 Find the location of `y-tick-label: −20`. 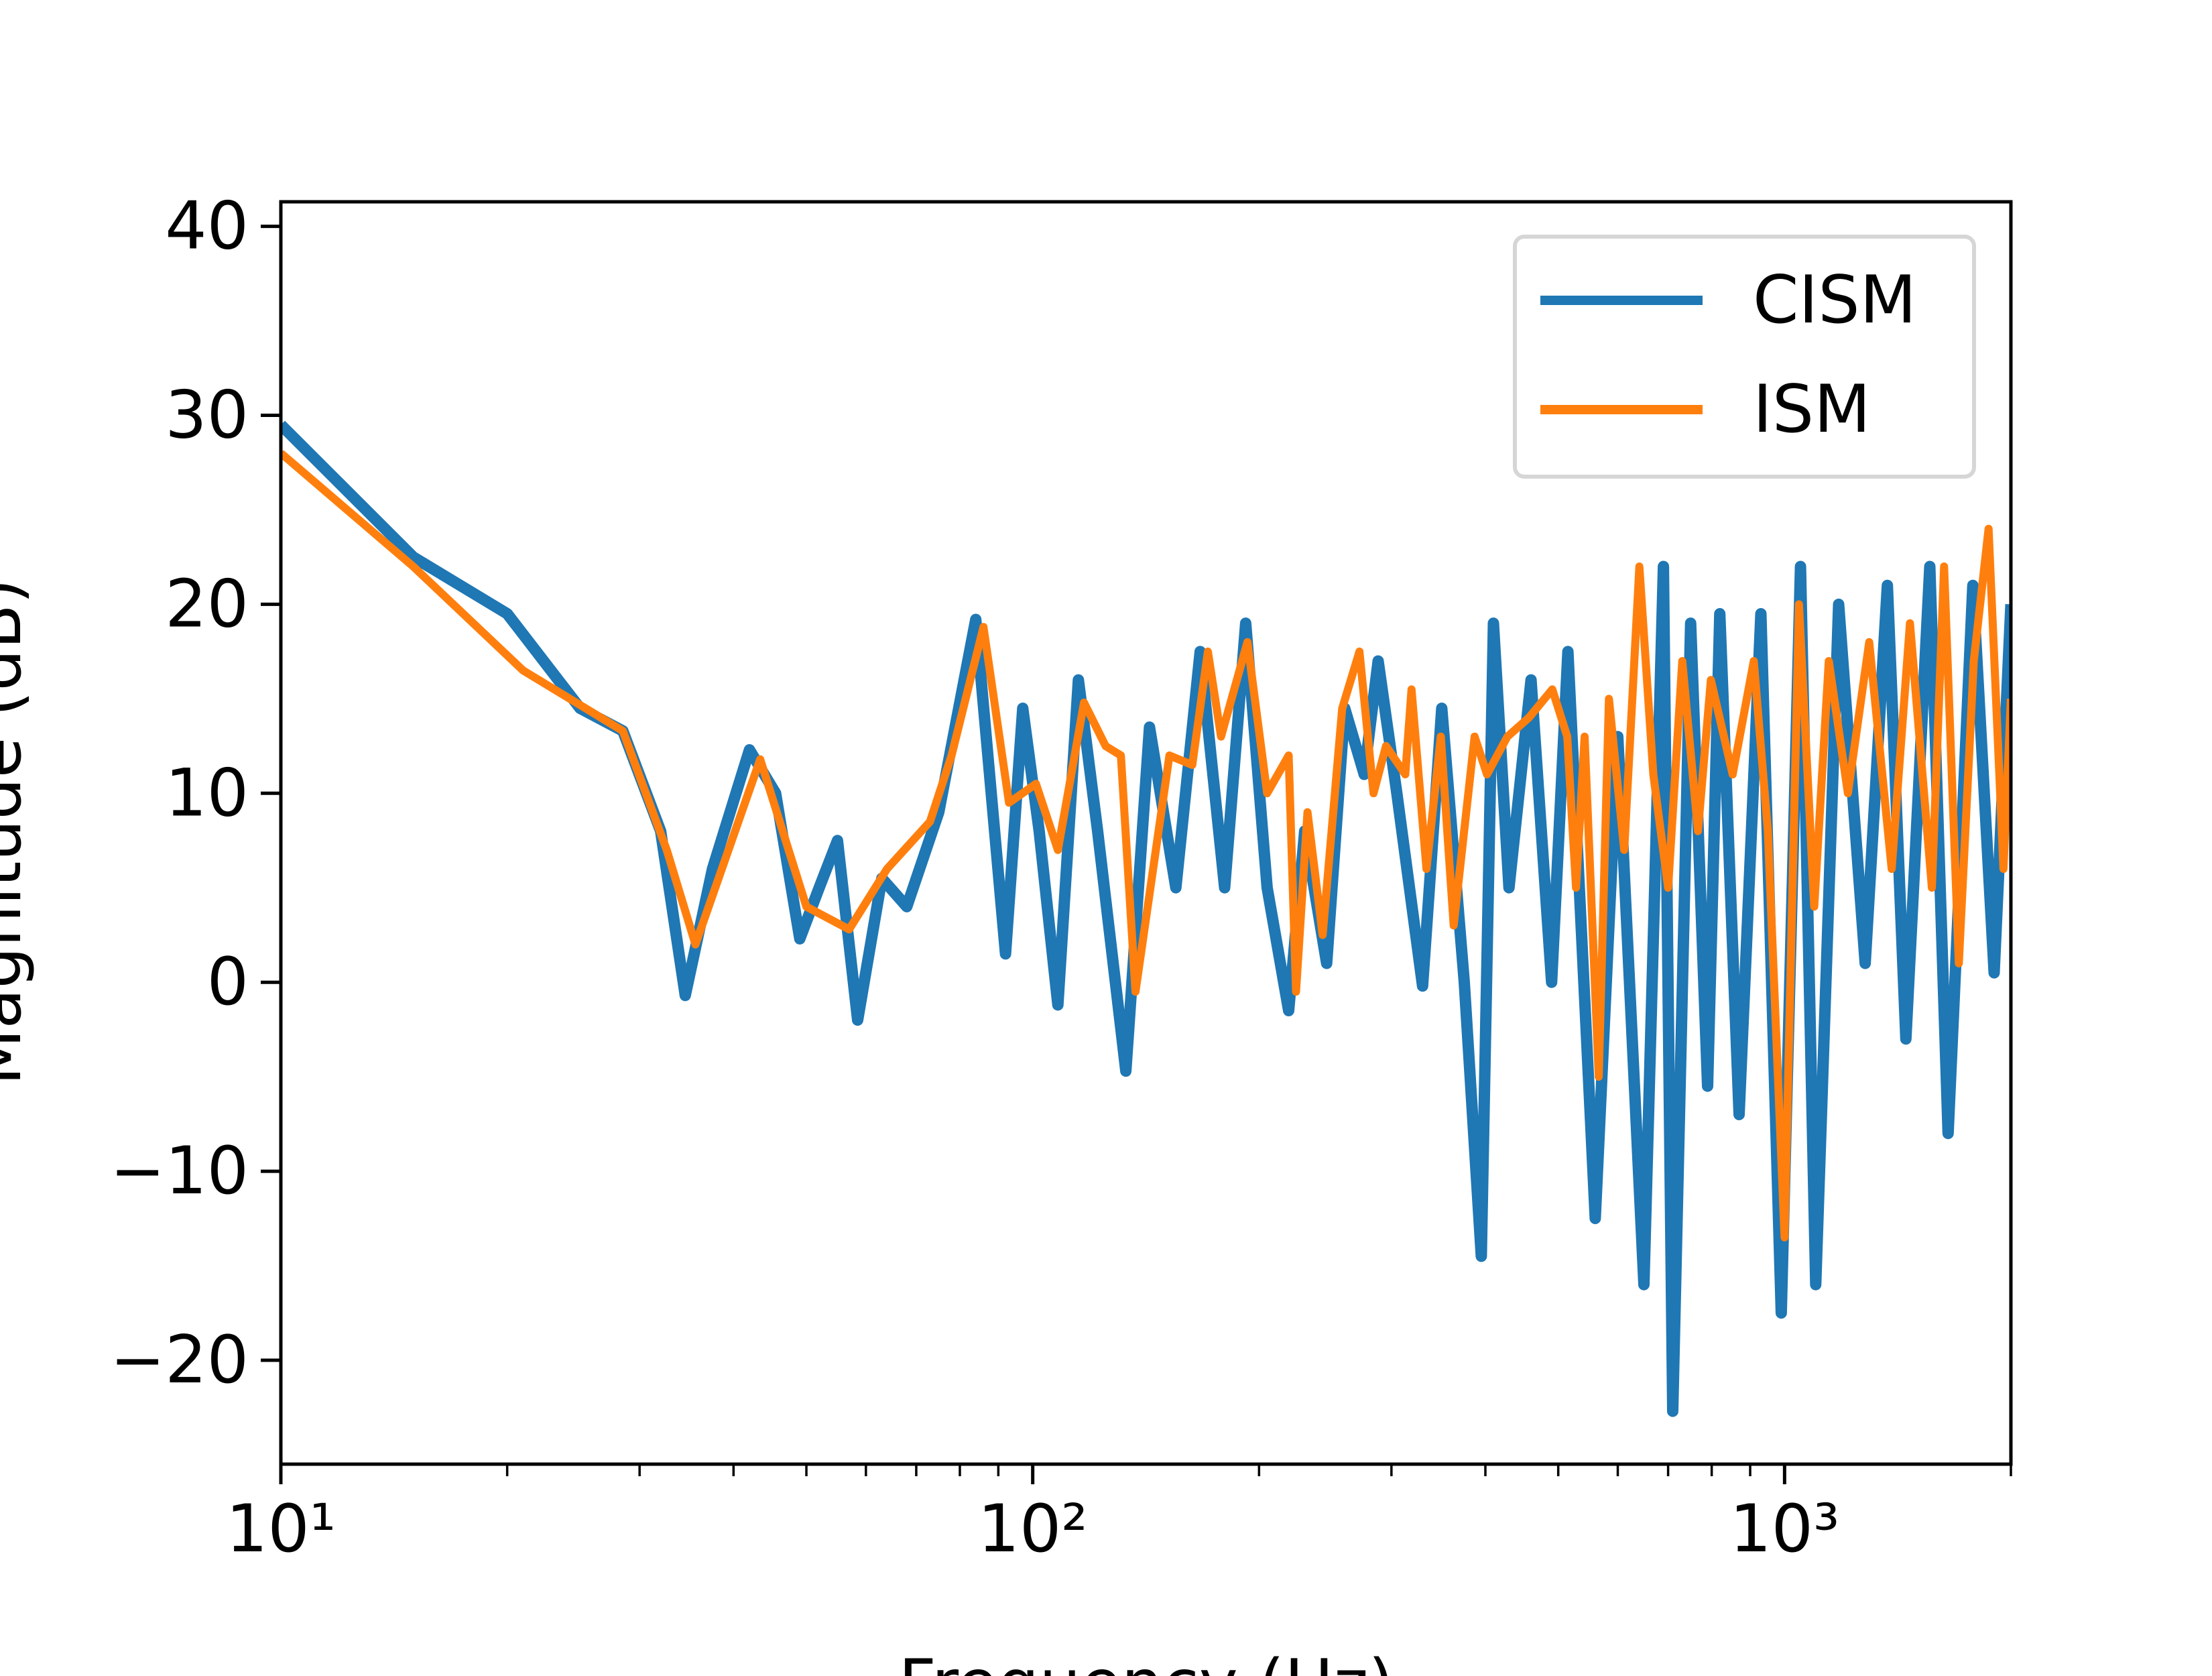

y-tick-label: −20 is located at coordinates (179, 1360).